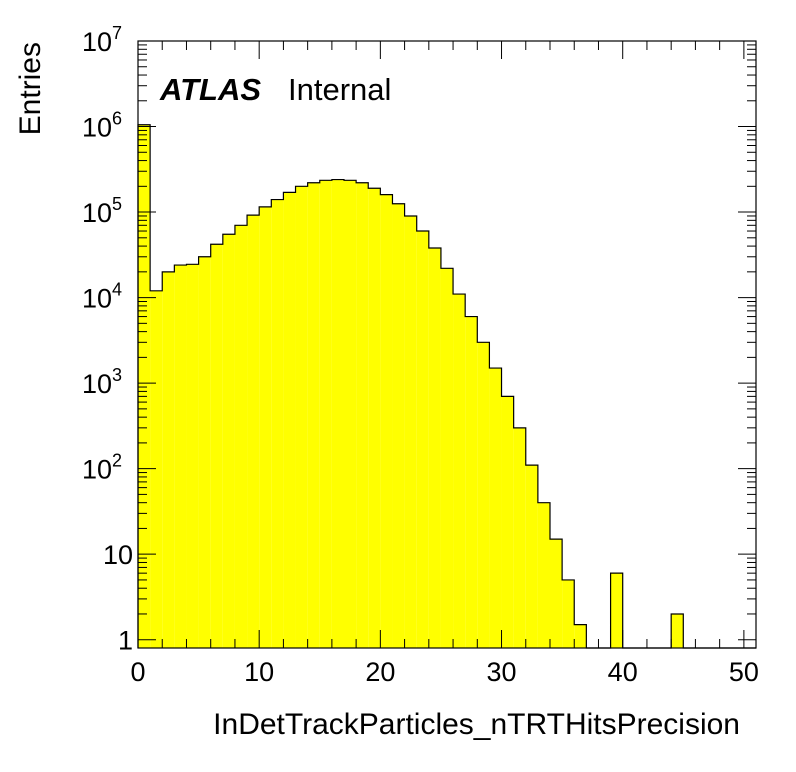 The width and height of the screenshot is (796, 772). Describe the element at coordinates (137, 672) in the screenshot. I see `x-tick-label: 0` at that location.